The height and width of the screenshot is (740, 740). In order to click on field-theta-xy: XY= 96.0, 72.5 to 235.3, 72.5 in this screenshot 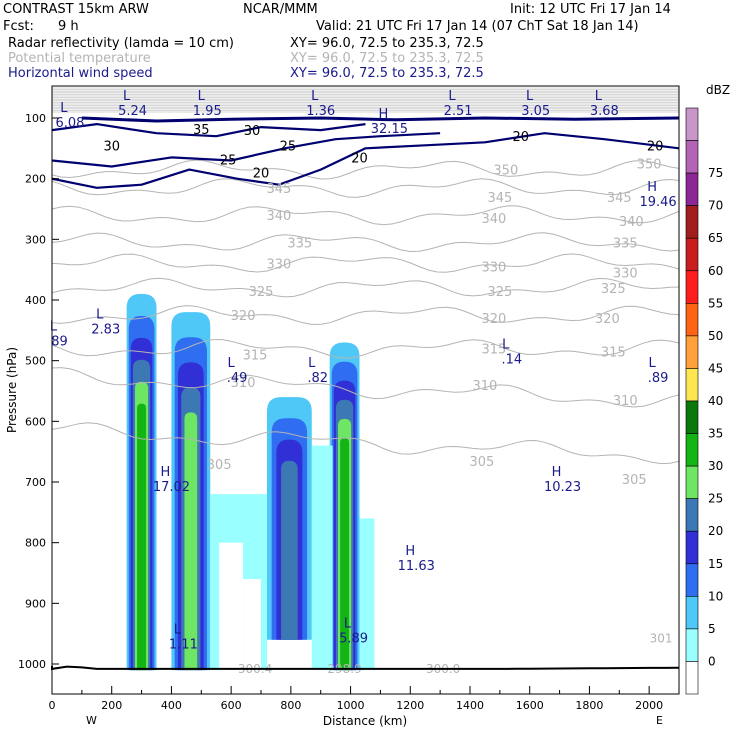, I will do `click(387, 58)`.